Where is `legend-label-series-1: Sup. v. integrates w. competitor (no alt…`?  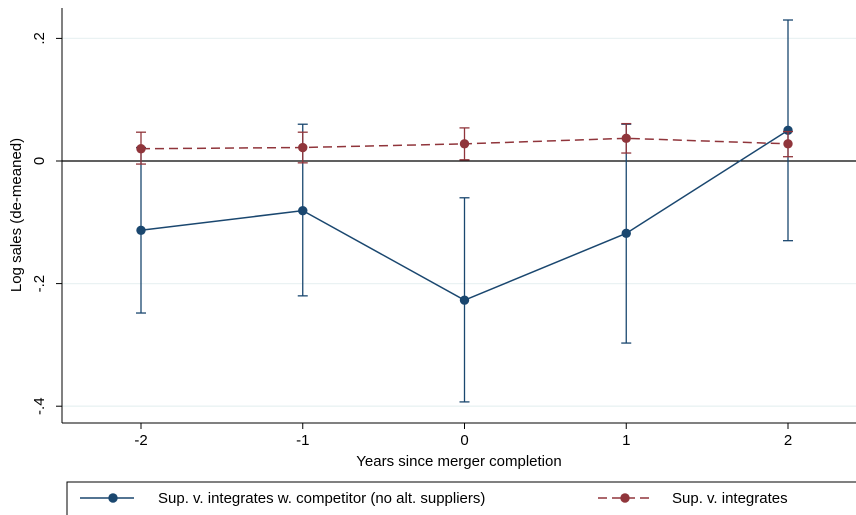 legend-label-series-1: Sup. v. integrates w. competitor (no alt… is located at coordinates (321, 498).